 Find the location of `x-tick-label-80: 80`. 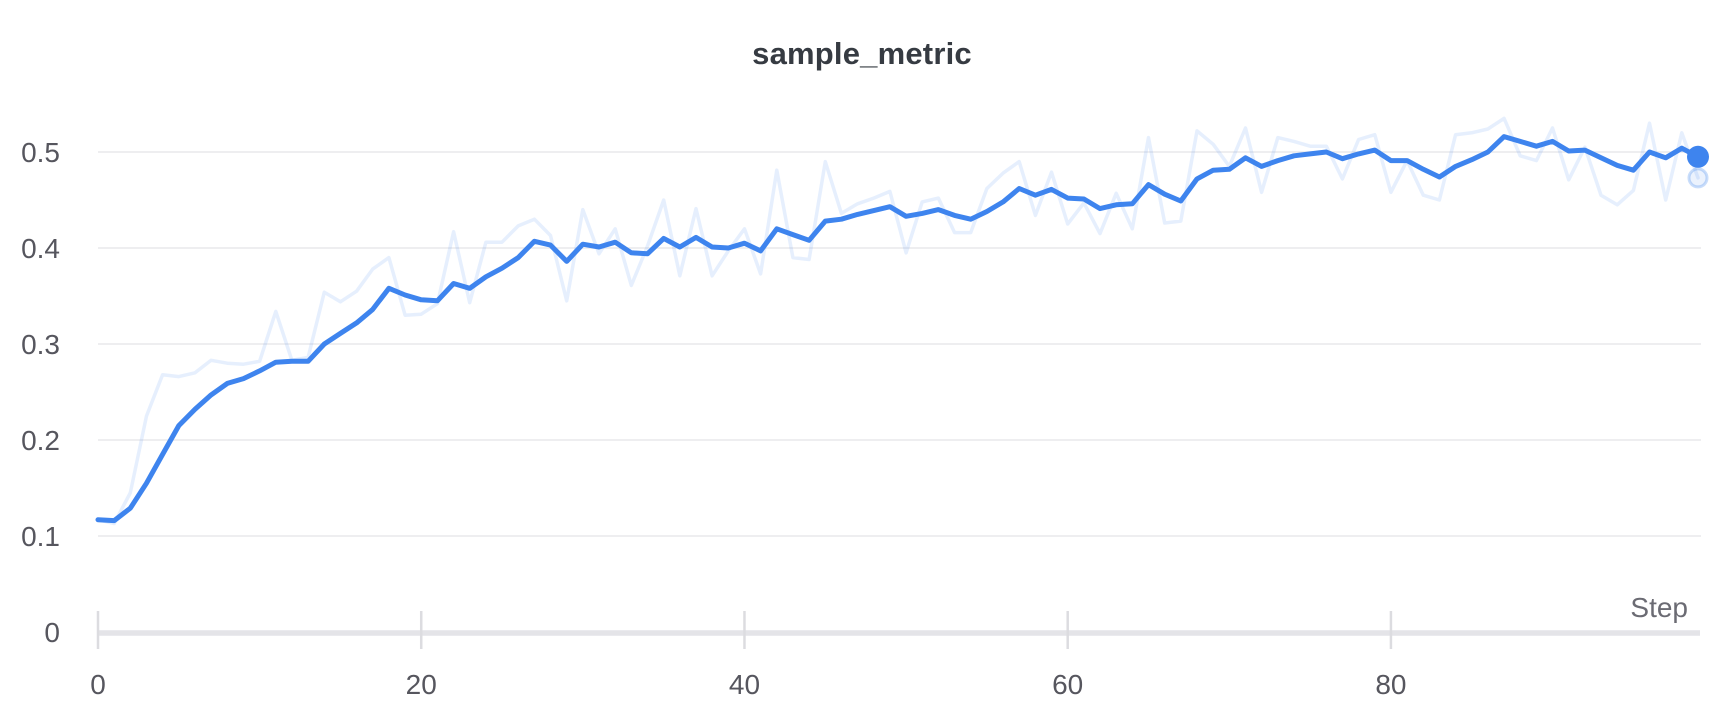

x-tick-label-80: 80 is located at coordinates (1390, 684).